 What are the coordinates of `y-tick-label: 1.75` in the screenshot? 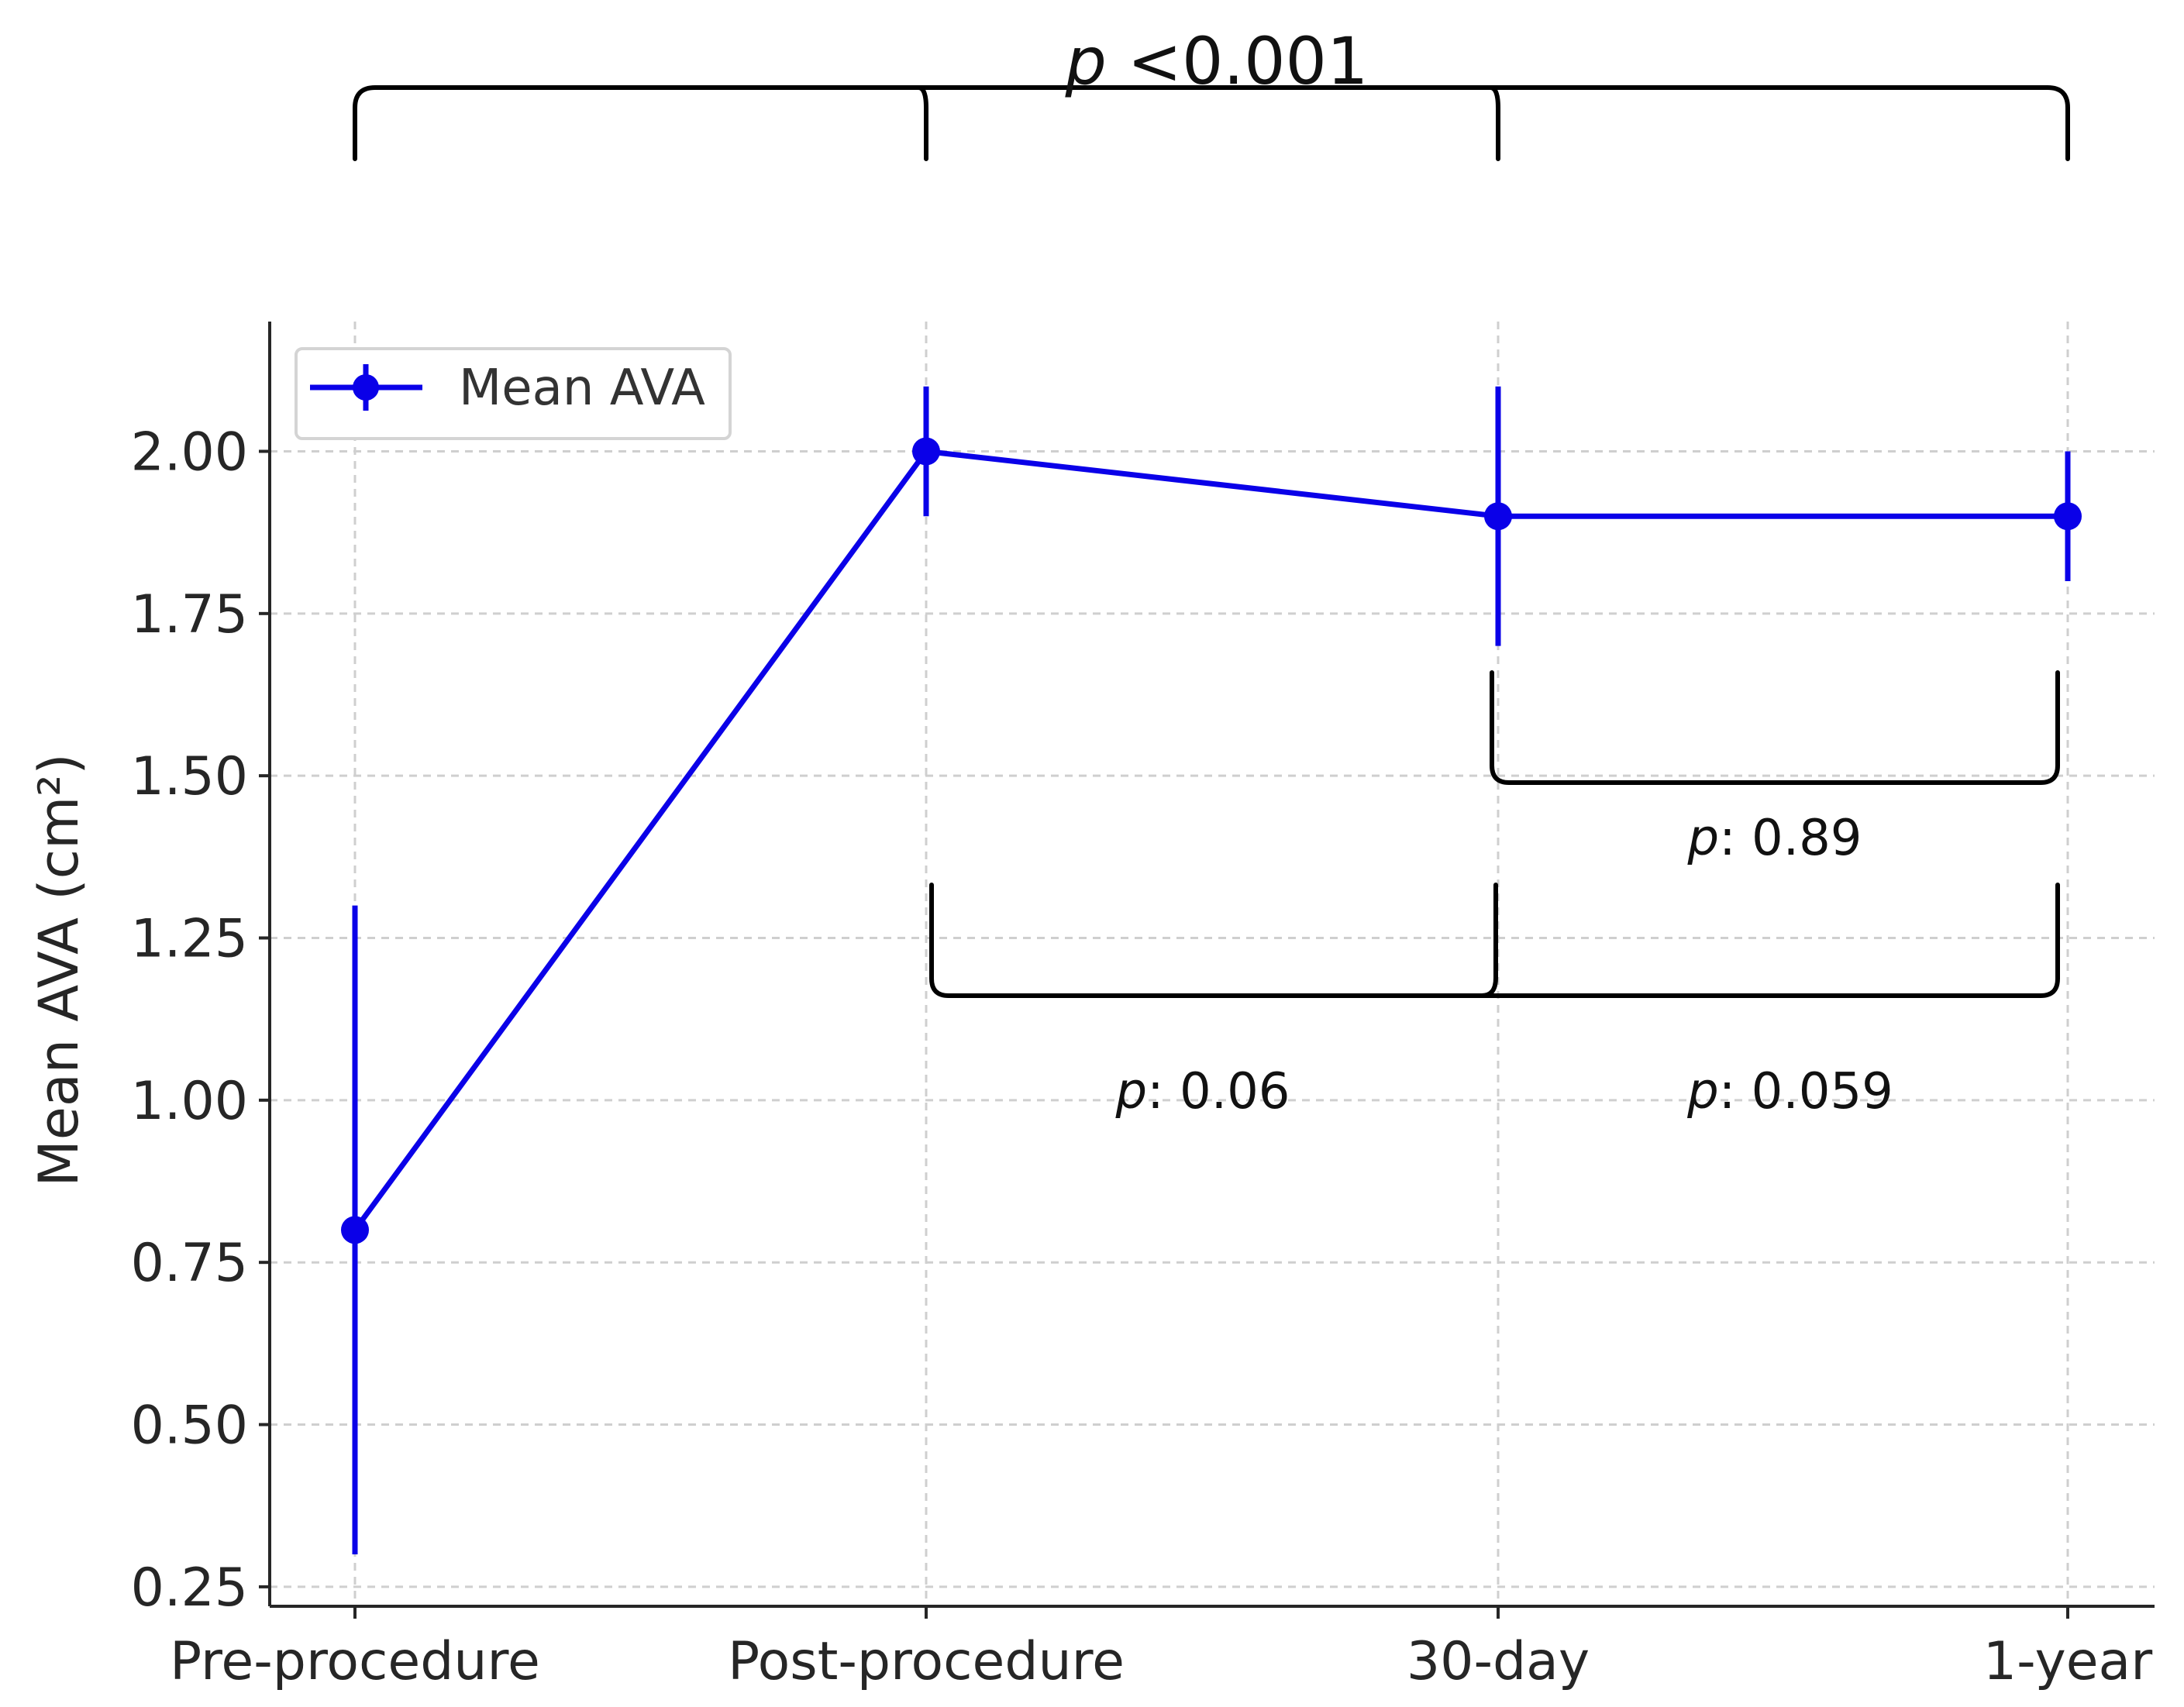 It's located at (190, 614).